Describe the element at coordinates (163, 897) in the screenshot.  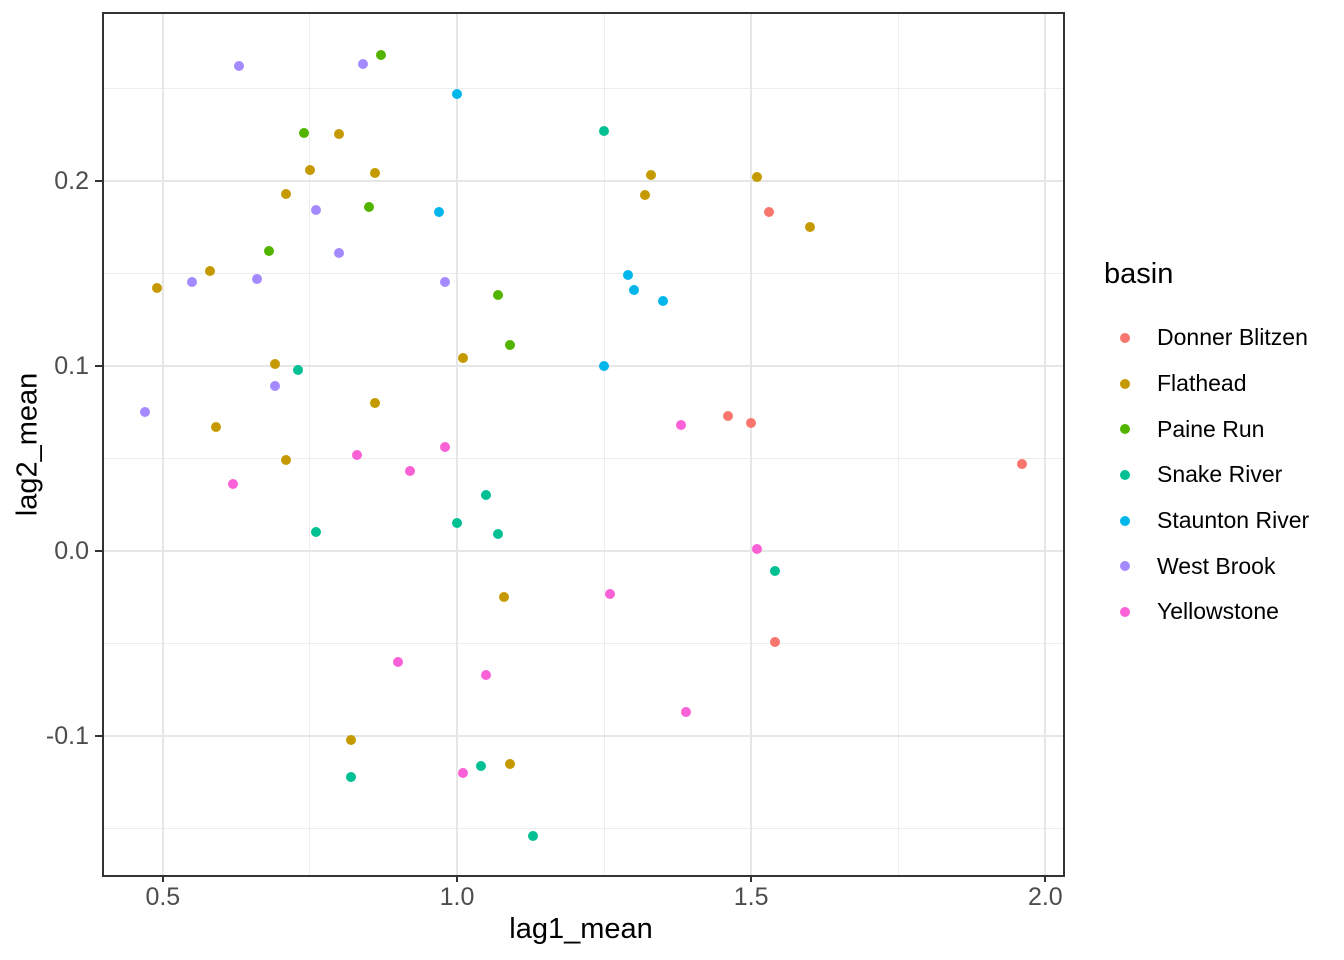
I see `x-tick-label: 0.5` at that location.